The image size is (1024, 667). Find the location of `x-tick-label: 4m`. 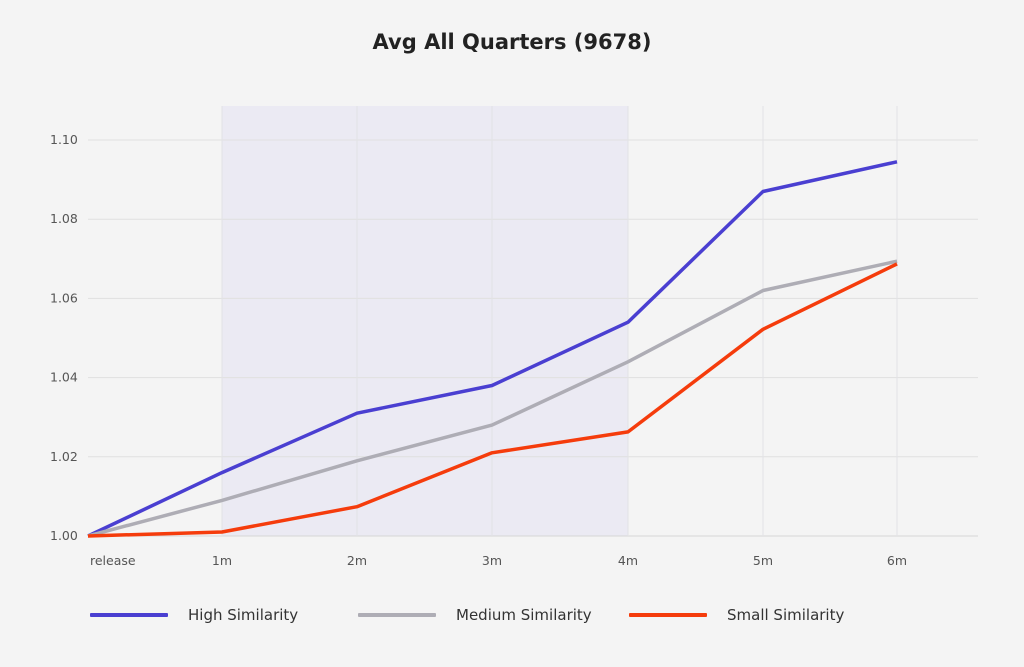

x-tick-label: 4m is located at coordinates (628, 560).